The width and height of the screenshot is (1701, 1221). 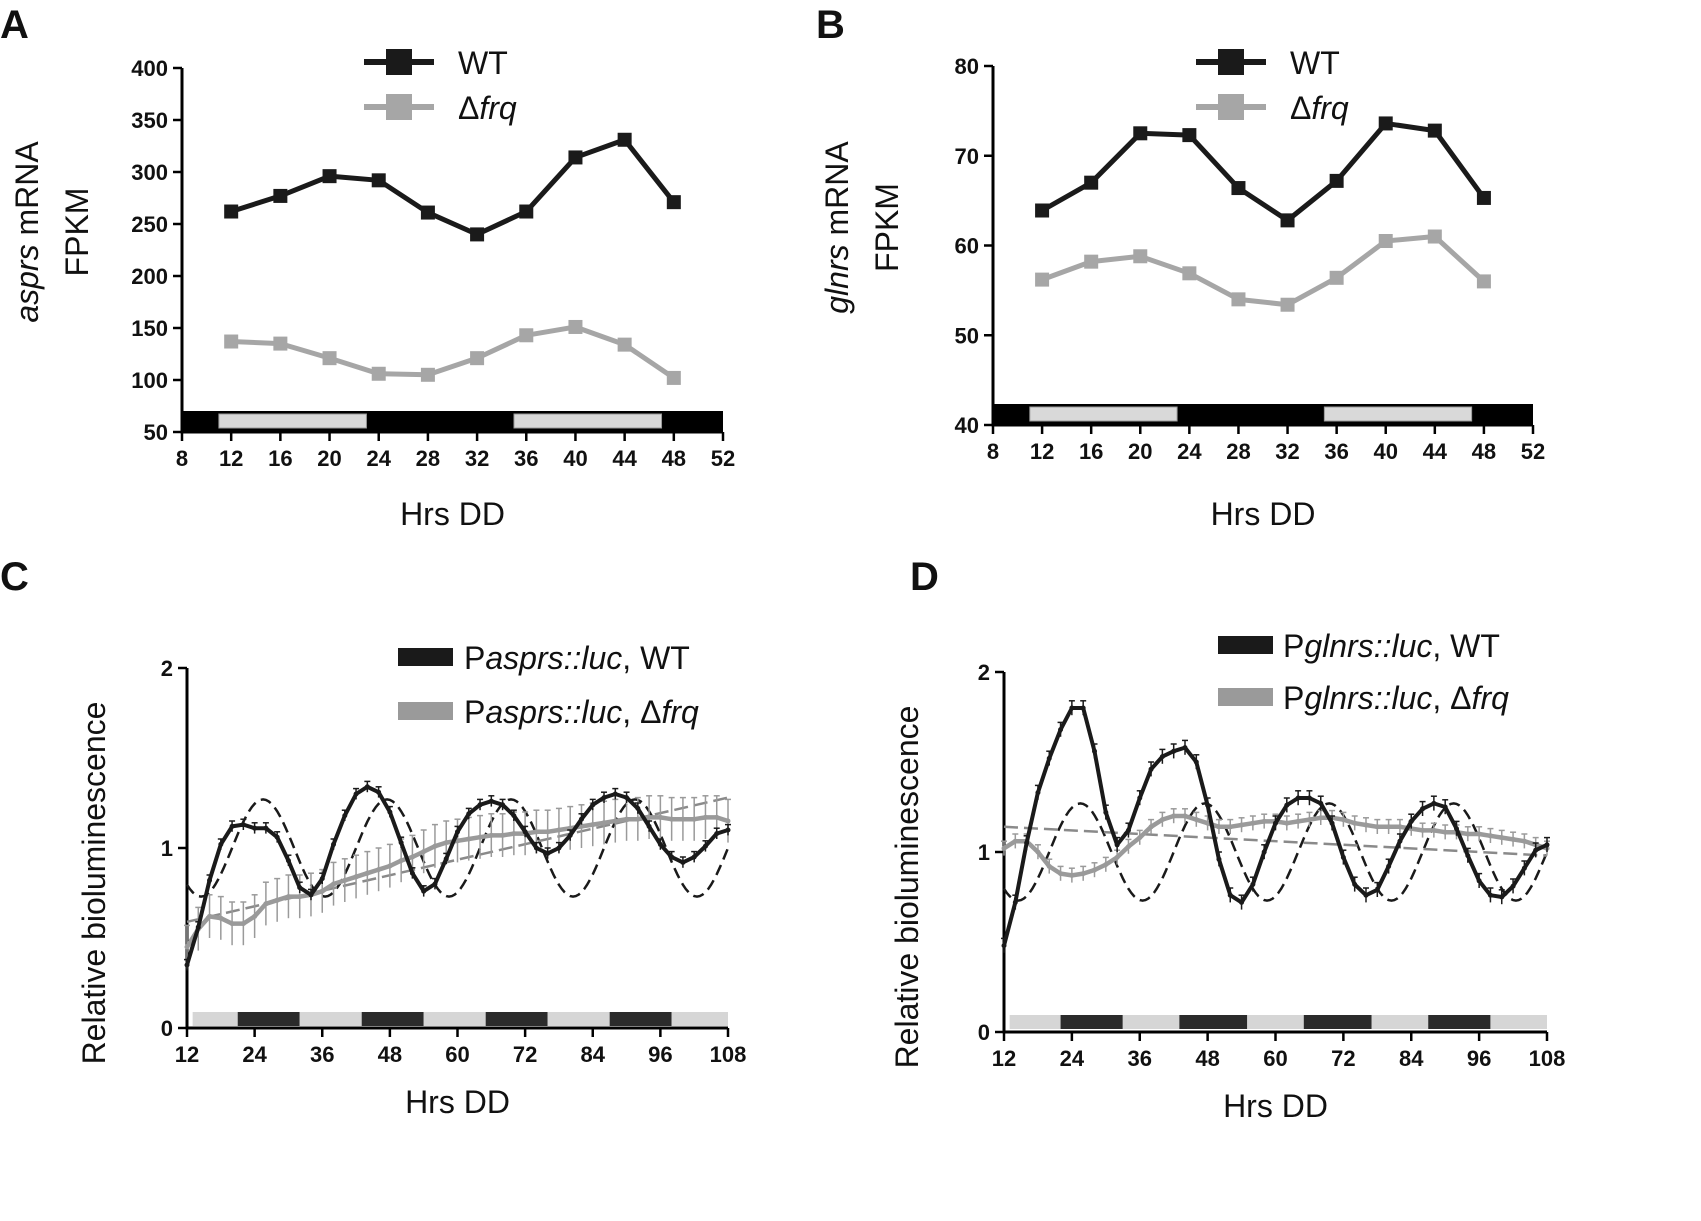 What do you see at coordinates (1275, 1106) in the screenshot?
I see `x-axis-title: Hrs DD` at bounding box center [1275, 1106].